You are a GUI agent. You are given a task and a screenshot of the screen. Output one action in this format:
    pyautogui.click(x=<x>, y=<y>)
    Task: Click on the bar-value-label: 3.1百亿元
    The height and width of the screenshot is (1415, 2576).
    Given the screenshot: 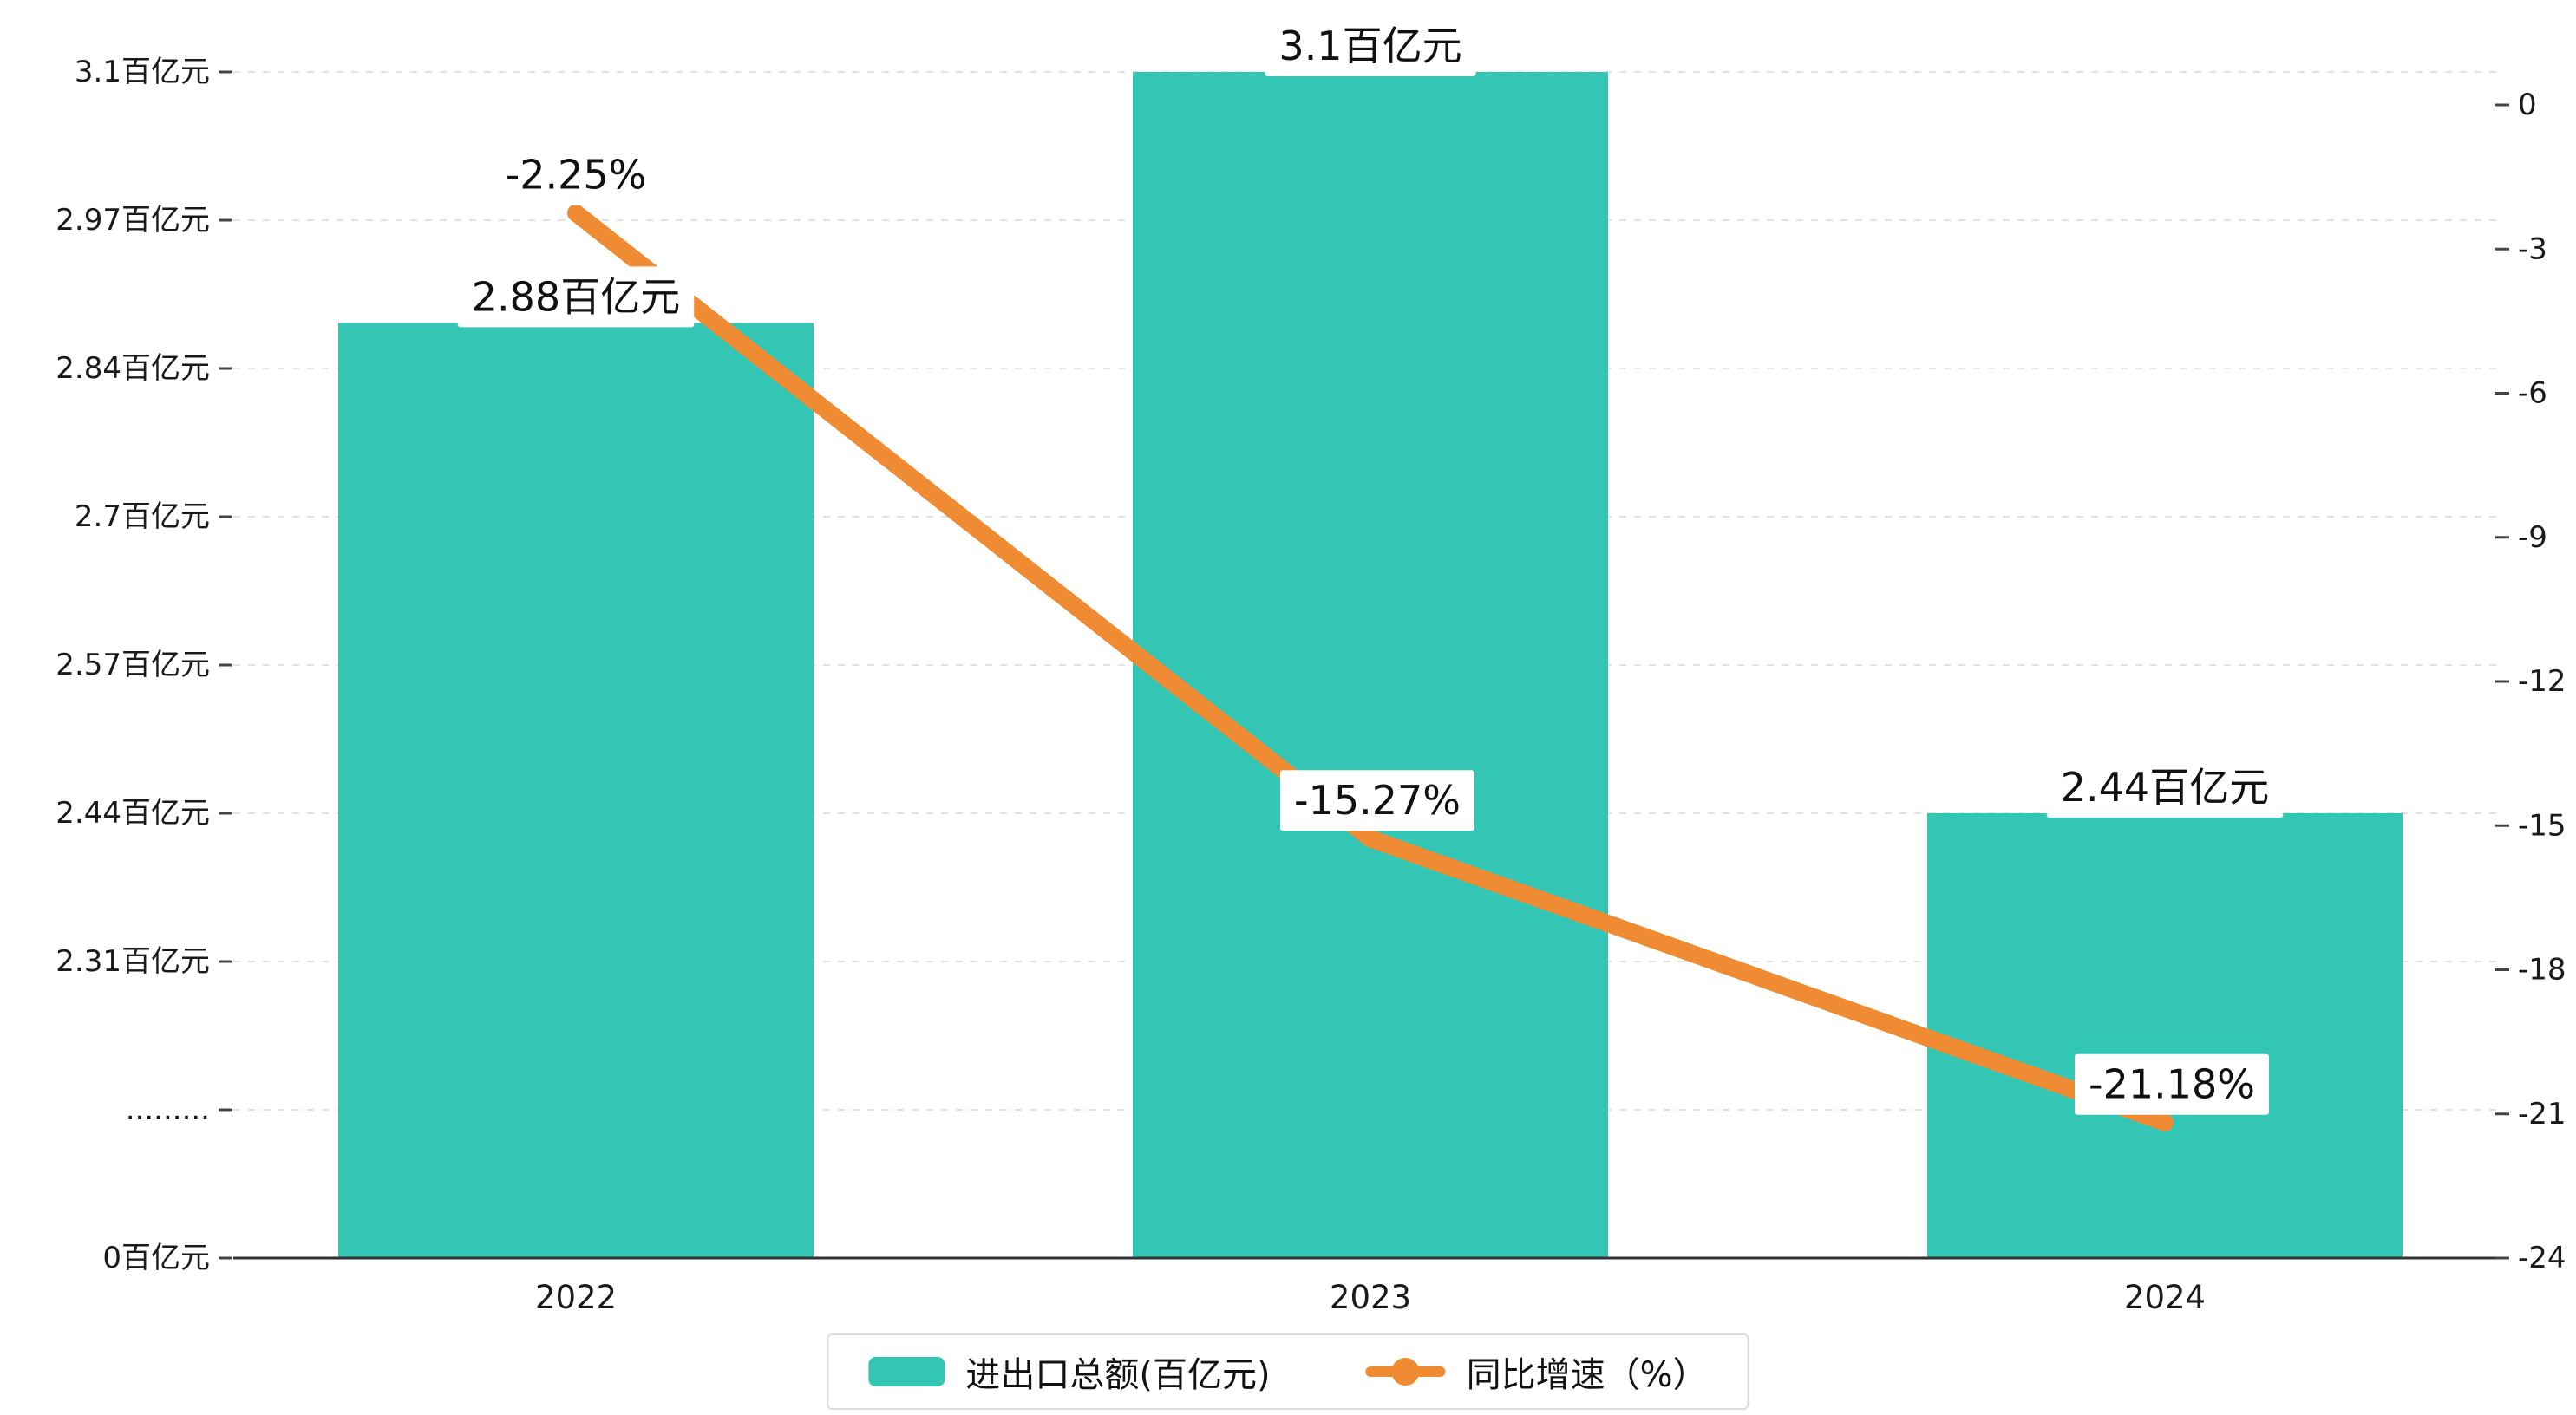 What is the action you would take?
    pyautogui.click(x=1369, y=46)
    